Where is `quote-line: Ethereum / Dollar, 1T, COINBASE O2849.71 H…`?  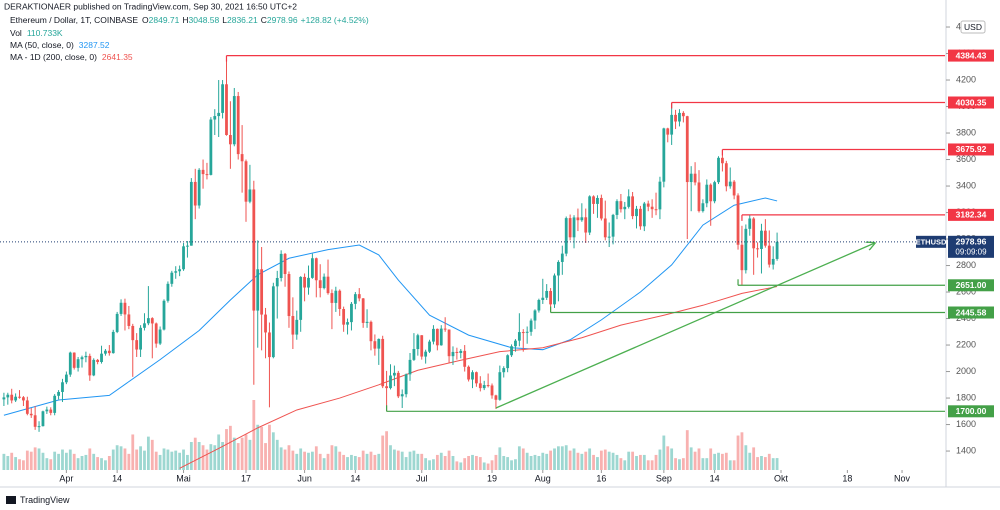 quote-line: Ethereum / Dollar, 1T, COINBASE O2849.71 H… is located at coordinates (189, 20).